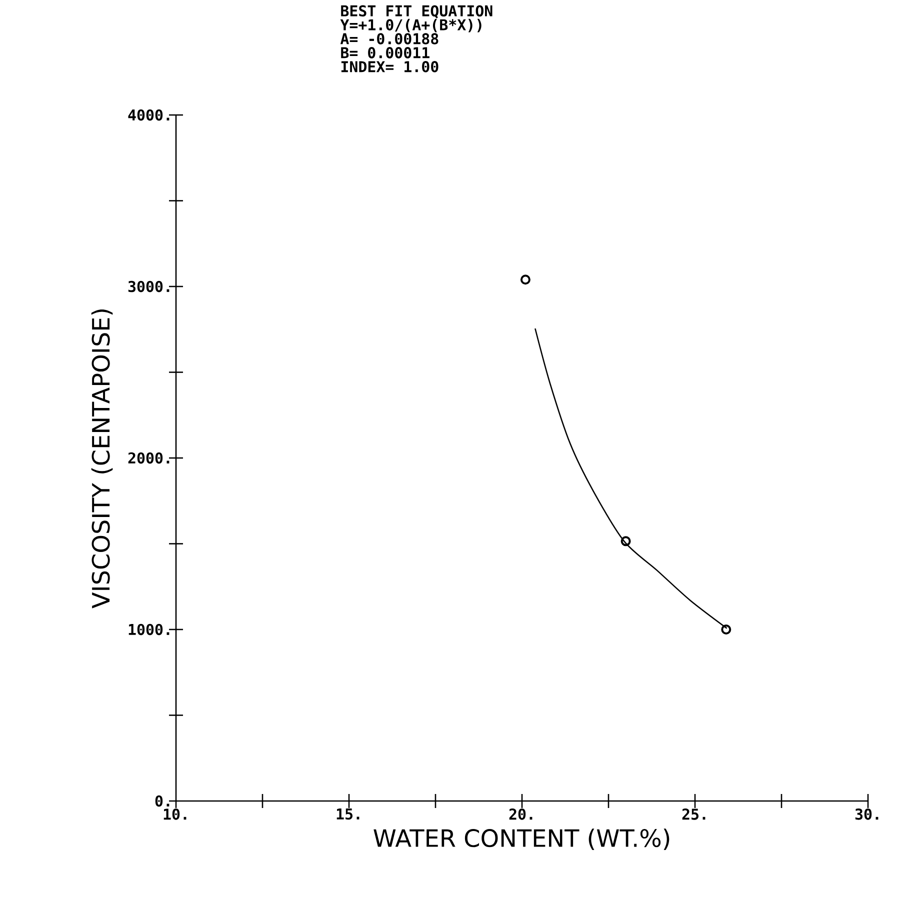 The width and height of the screenshot is (897, 915). Describe the element at coordinates (149, 286) in the screenshot. I see `y-tick-label: 3000.` at that location.